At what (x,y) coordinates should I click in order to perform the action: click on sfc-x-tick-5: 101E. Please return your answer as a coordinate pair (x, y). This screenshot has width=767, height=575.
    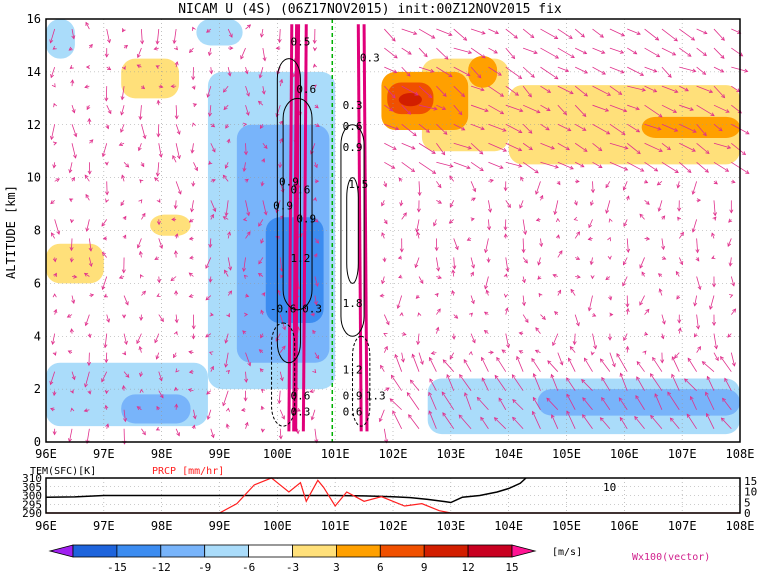
    Looking at the image, I should click on (335, 526).